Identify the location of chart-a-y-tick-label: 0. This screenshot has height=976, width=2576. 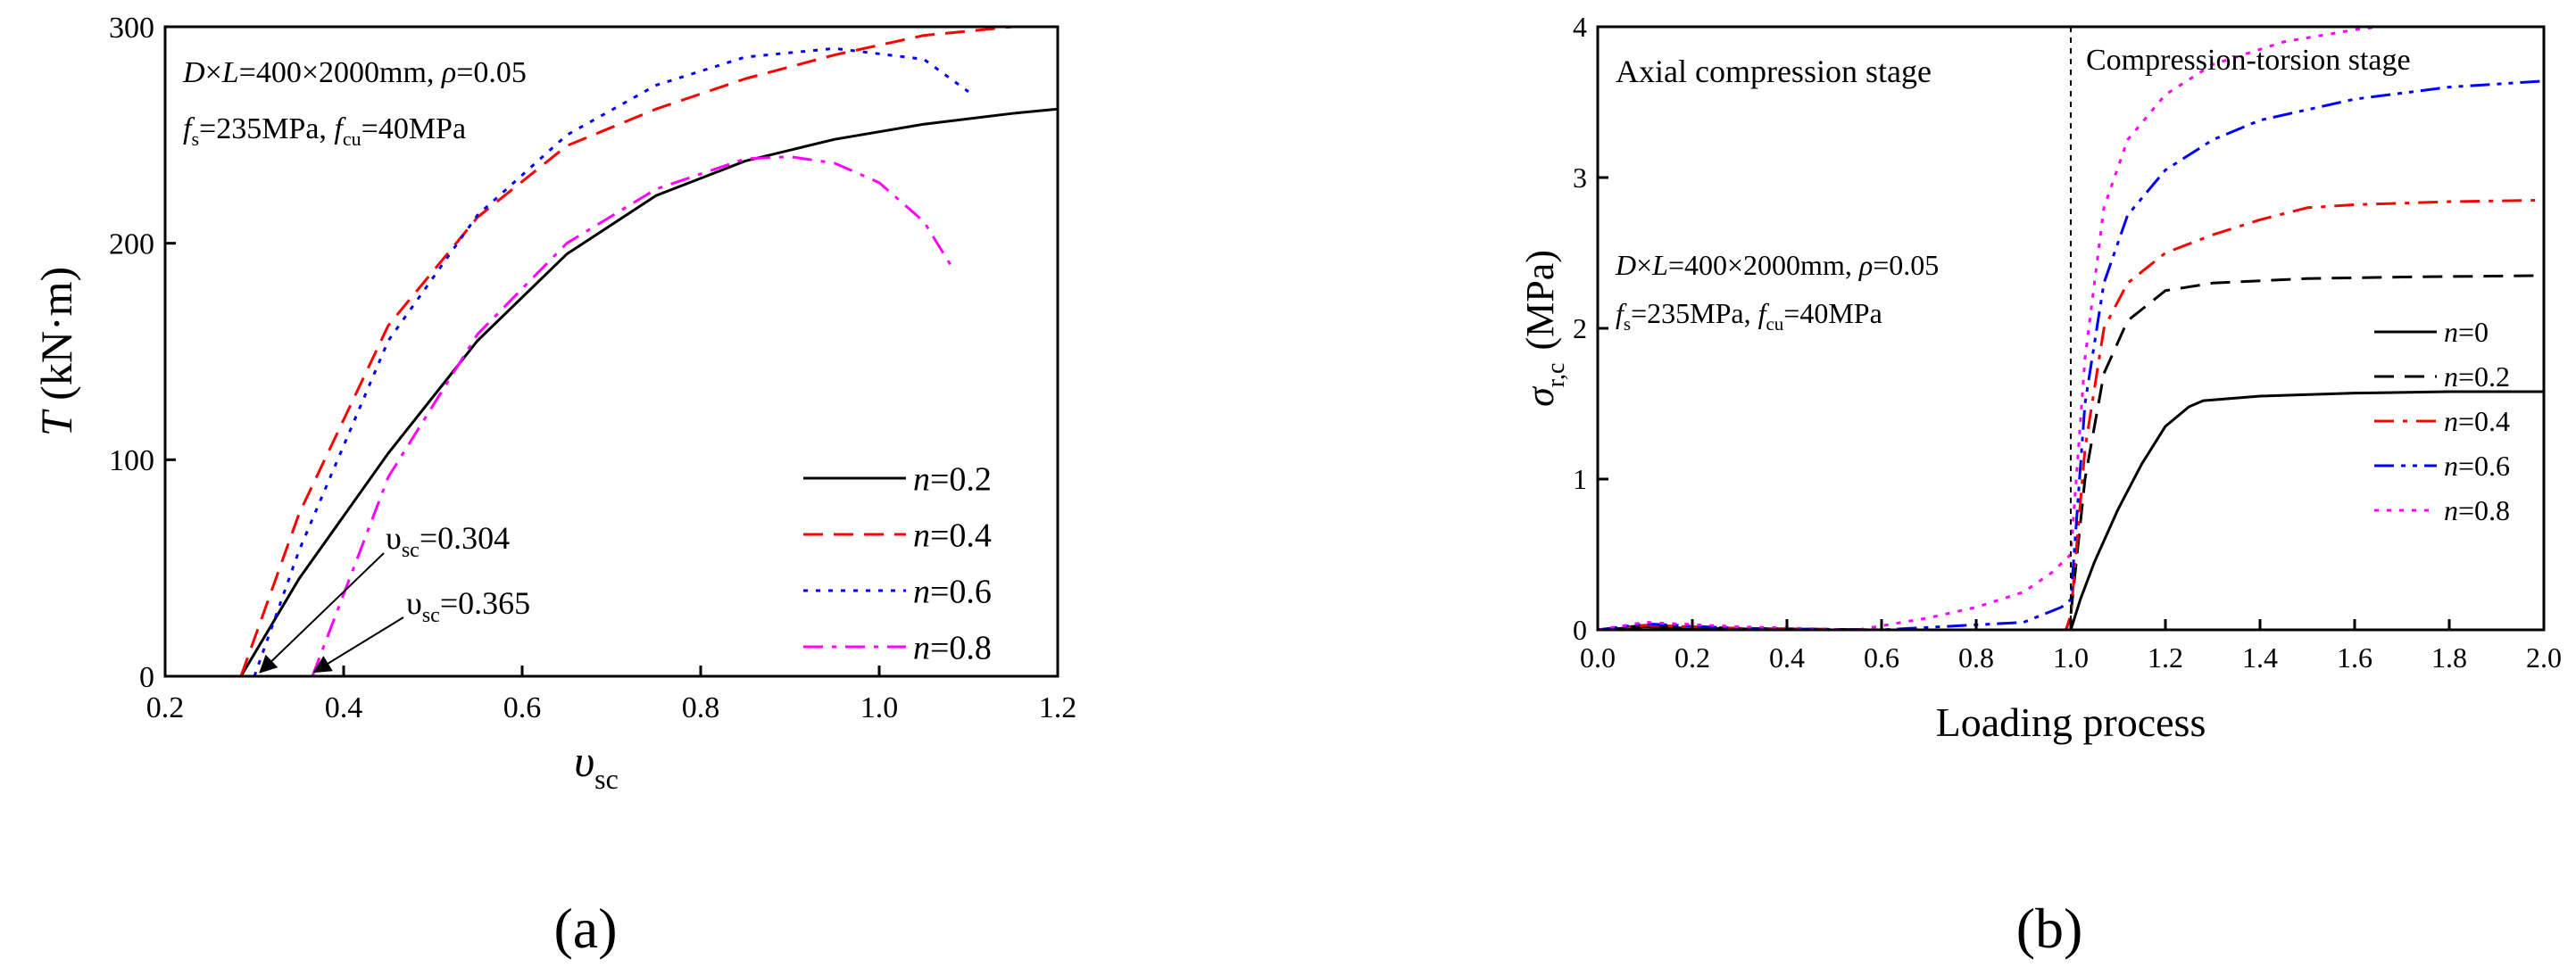
(146, 678).